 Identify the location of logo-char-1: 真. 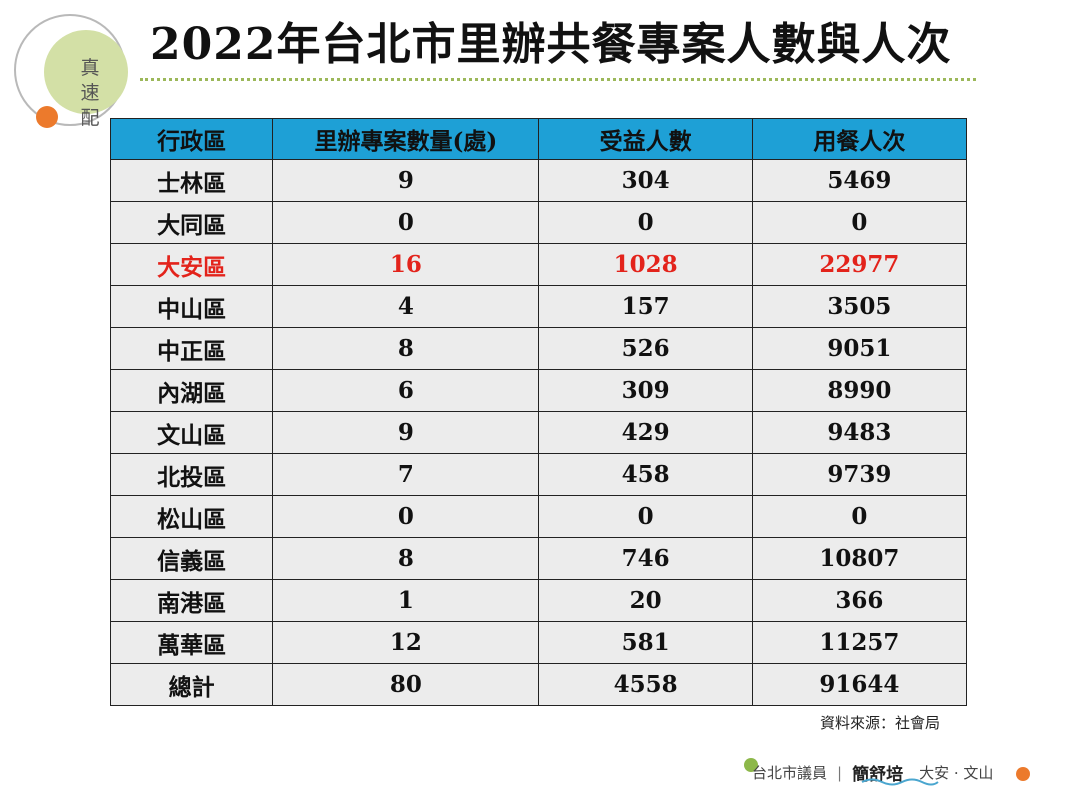
(90, 68).